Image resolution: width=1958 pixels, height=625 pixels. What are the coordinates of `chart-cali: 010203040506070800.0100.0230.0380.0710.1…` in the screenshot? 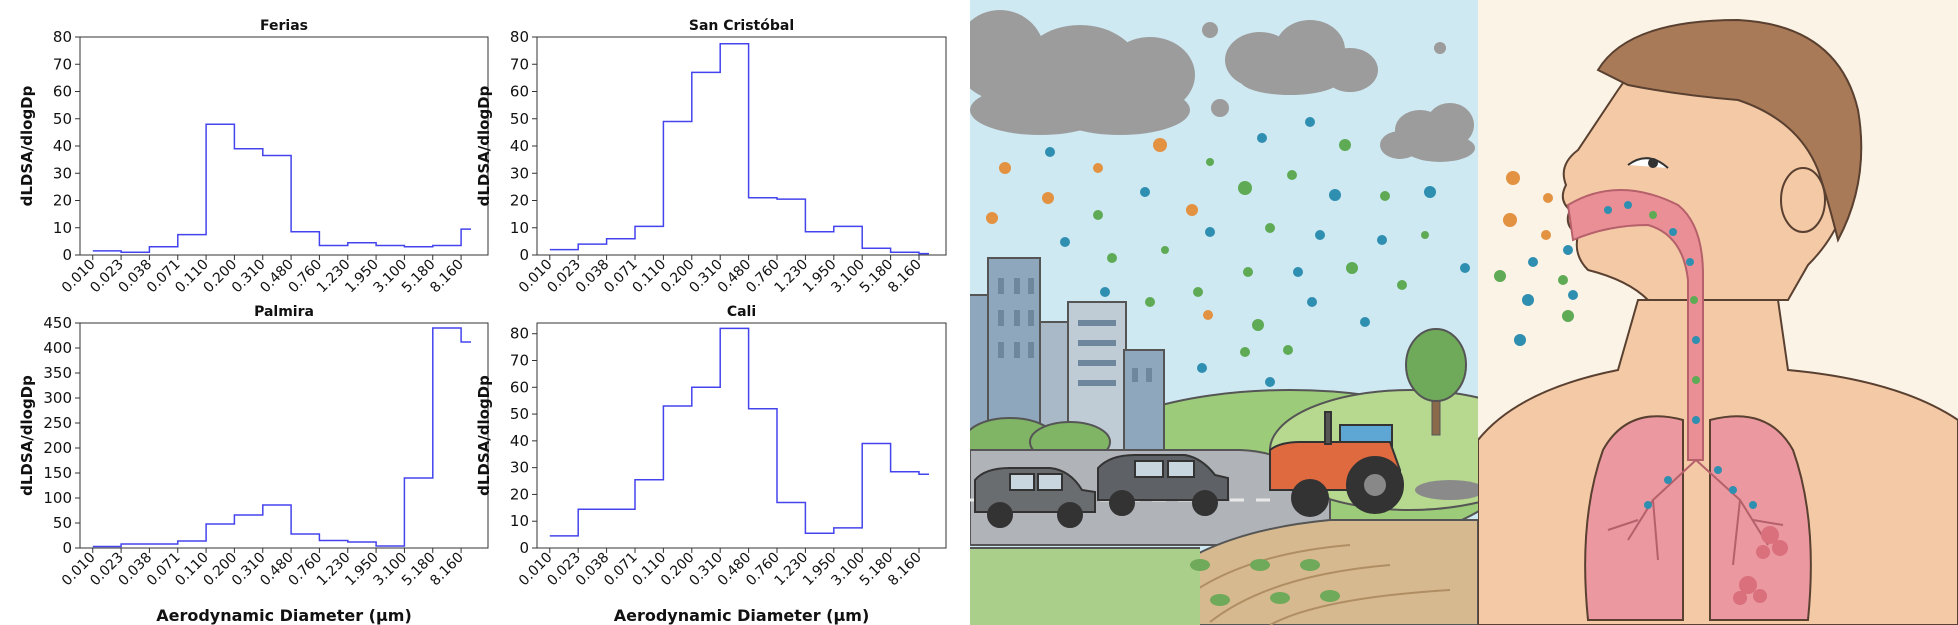 It's located at (711, 464).